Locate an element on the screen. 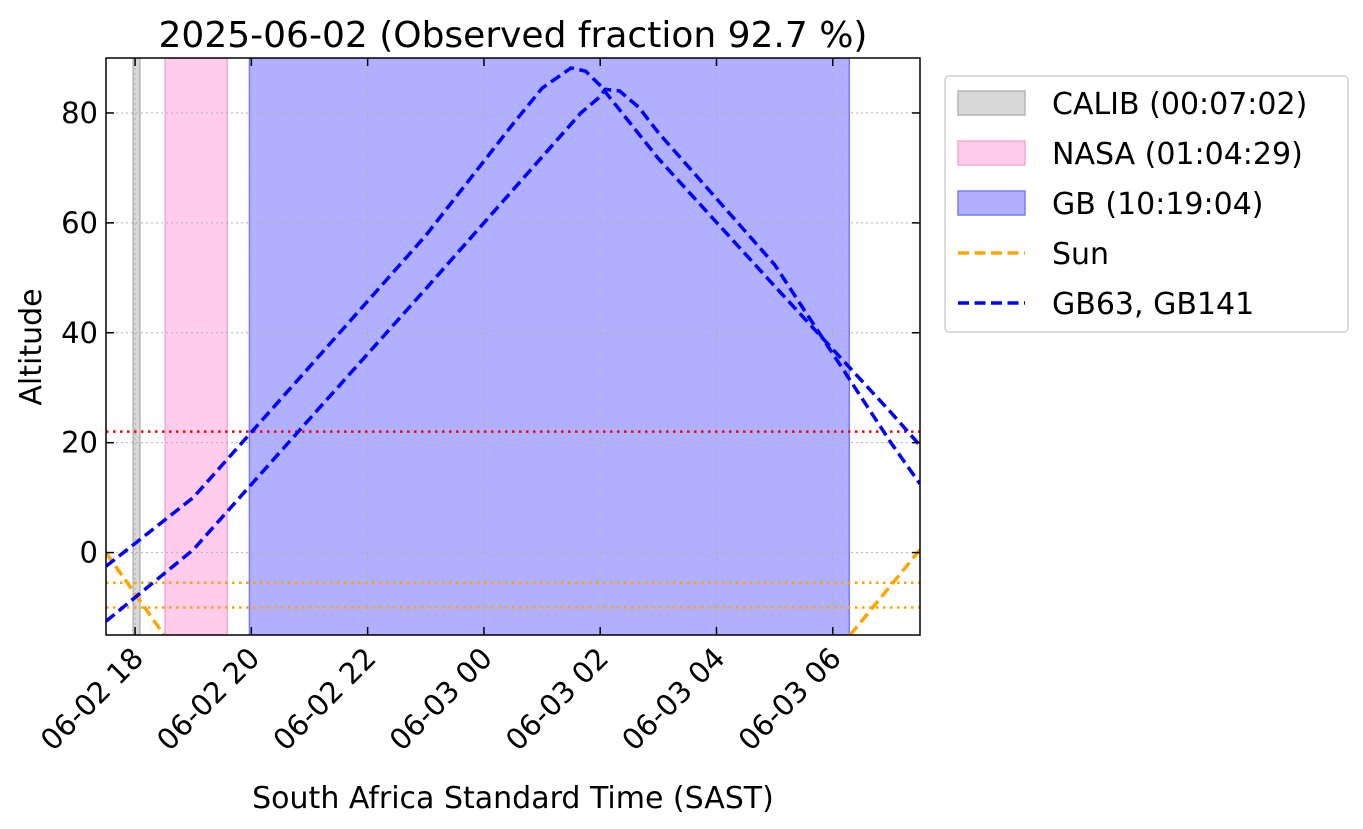 The width and height of the screenshot is (1363, 829). legend-box is located at coordinates (1146, 204).